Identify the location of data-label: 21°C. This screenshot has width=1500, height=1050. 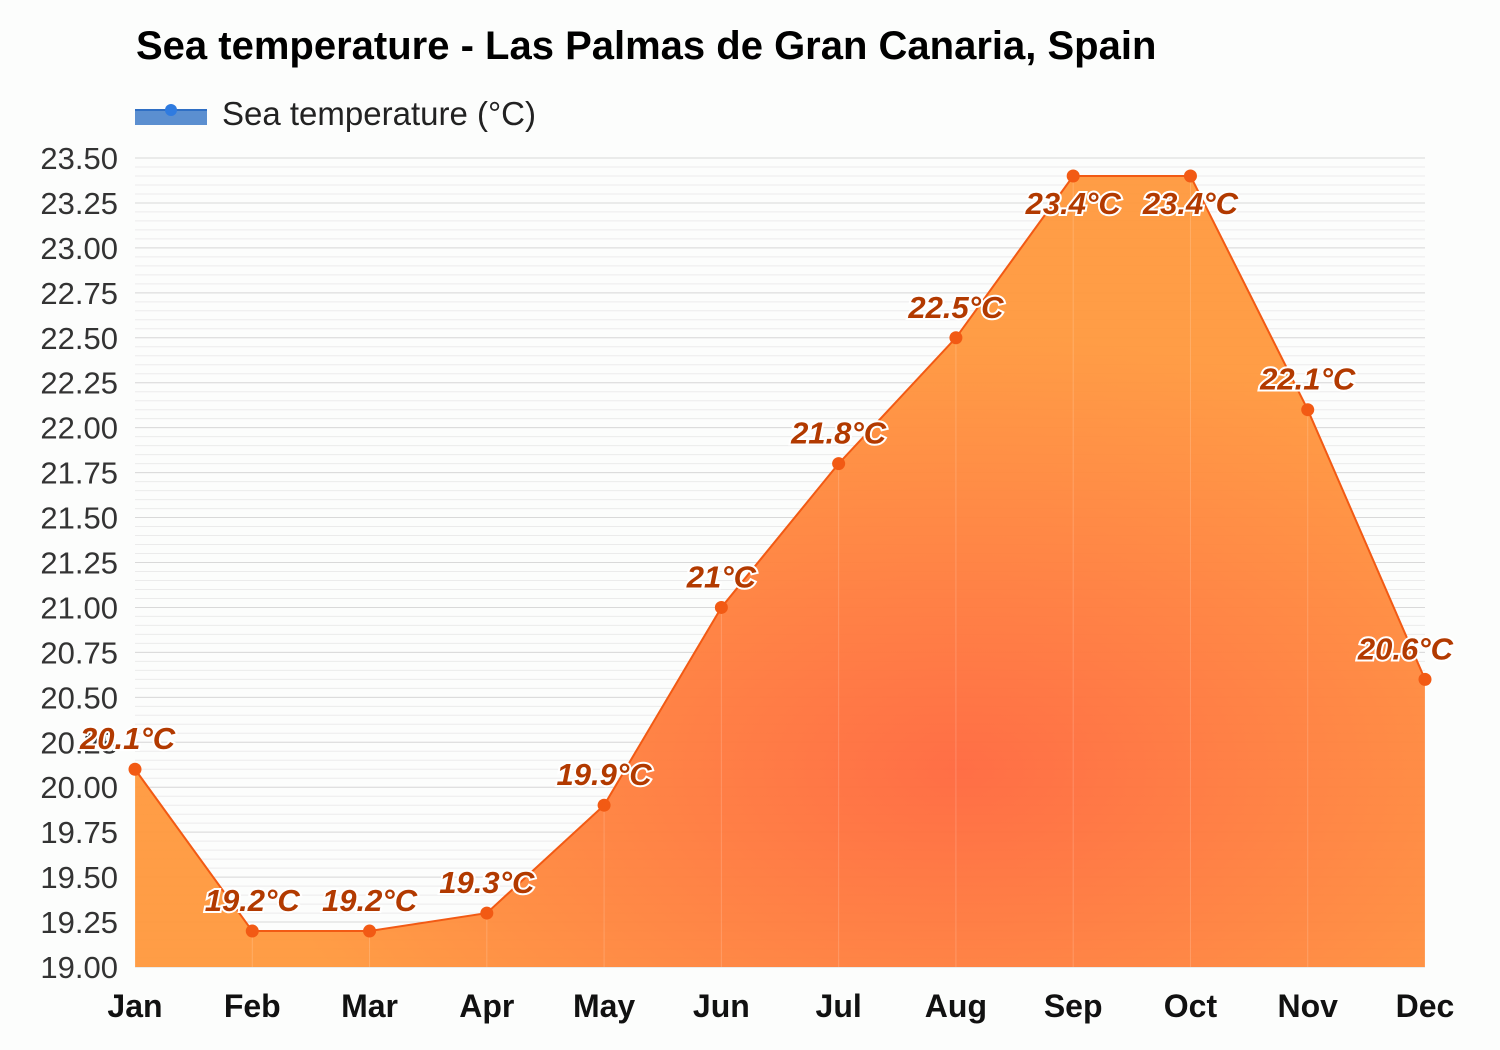
(721, 576).